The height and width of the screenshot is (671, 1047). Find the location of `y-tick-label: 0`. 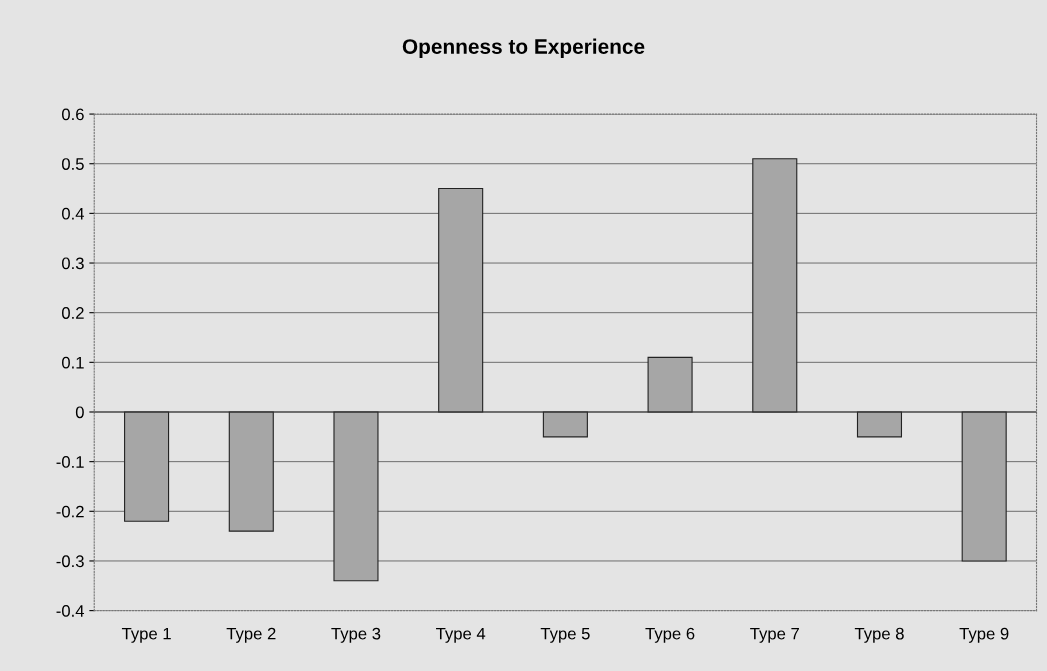

y-tick-label: 0 is located at coordinates (79, 412).